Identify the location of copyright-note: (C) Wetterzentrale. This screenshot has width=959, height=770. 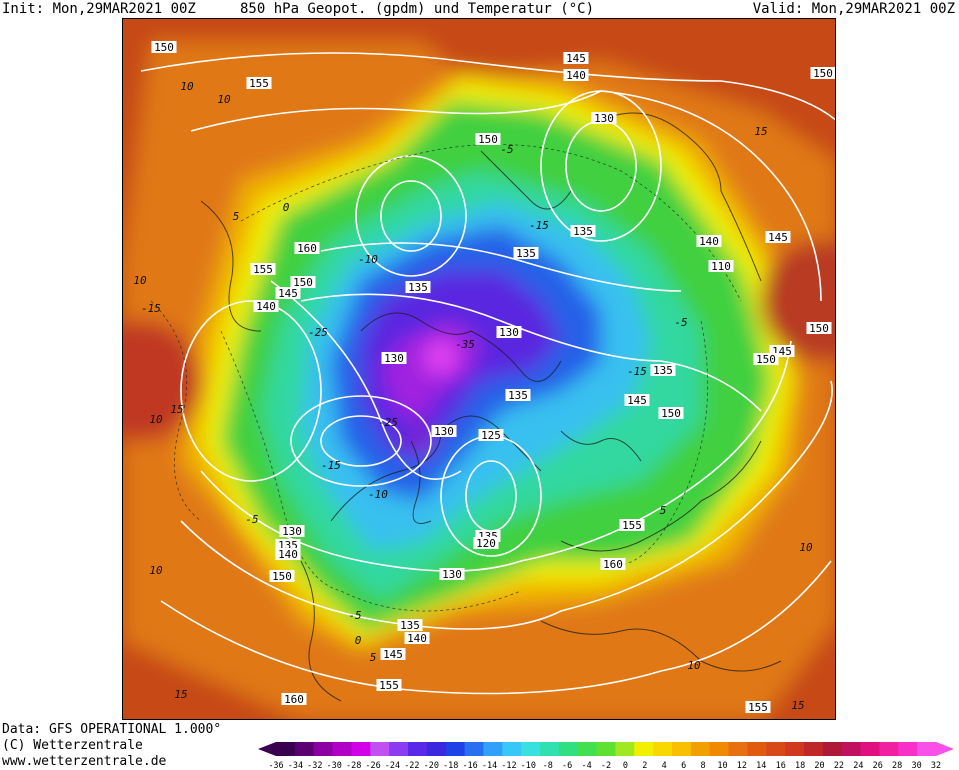
(72, 745).